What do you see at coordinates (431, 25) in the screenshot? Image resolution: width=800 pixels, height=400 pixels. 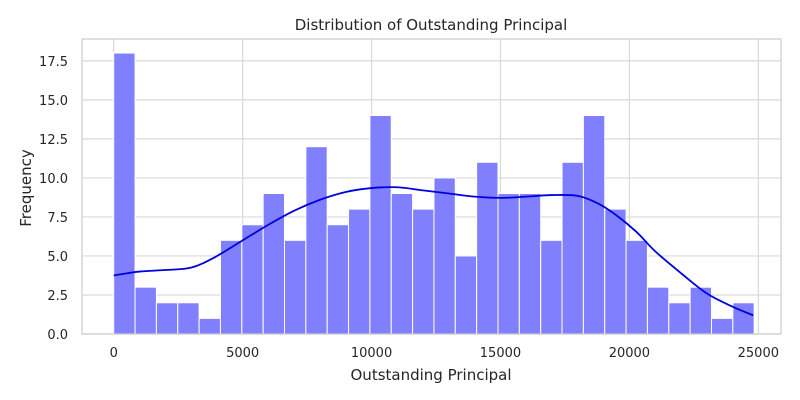 I see `chart-title: Distribution of Outstanding Principal` at bounding box center [431, 25].